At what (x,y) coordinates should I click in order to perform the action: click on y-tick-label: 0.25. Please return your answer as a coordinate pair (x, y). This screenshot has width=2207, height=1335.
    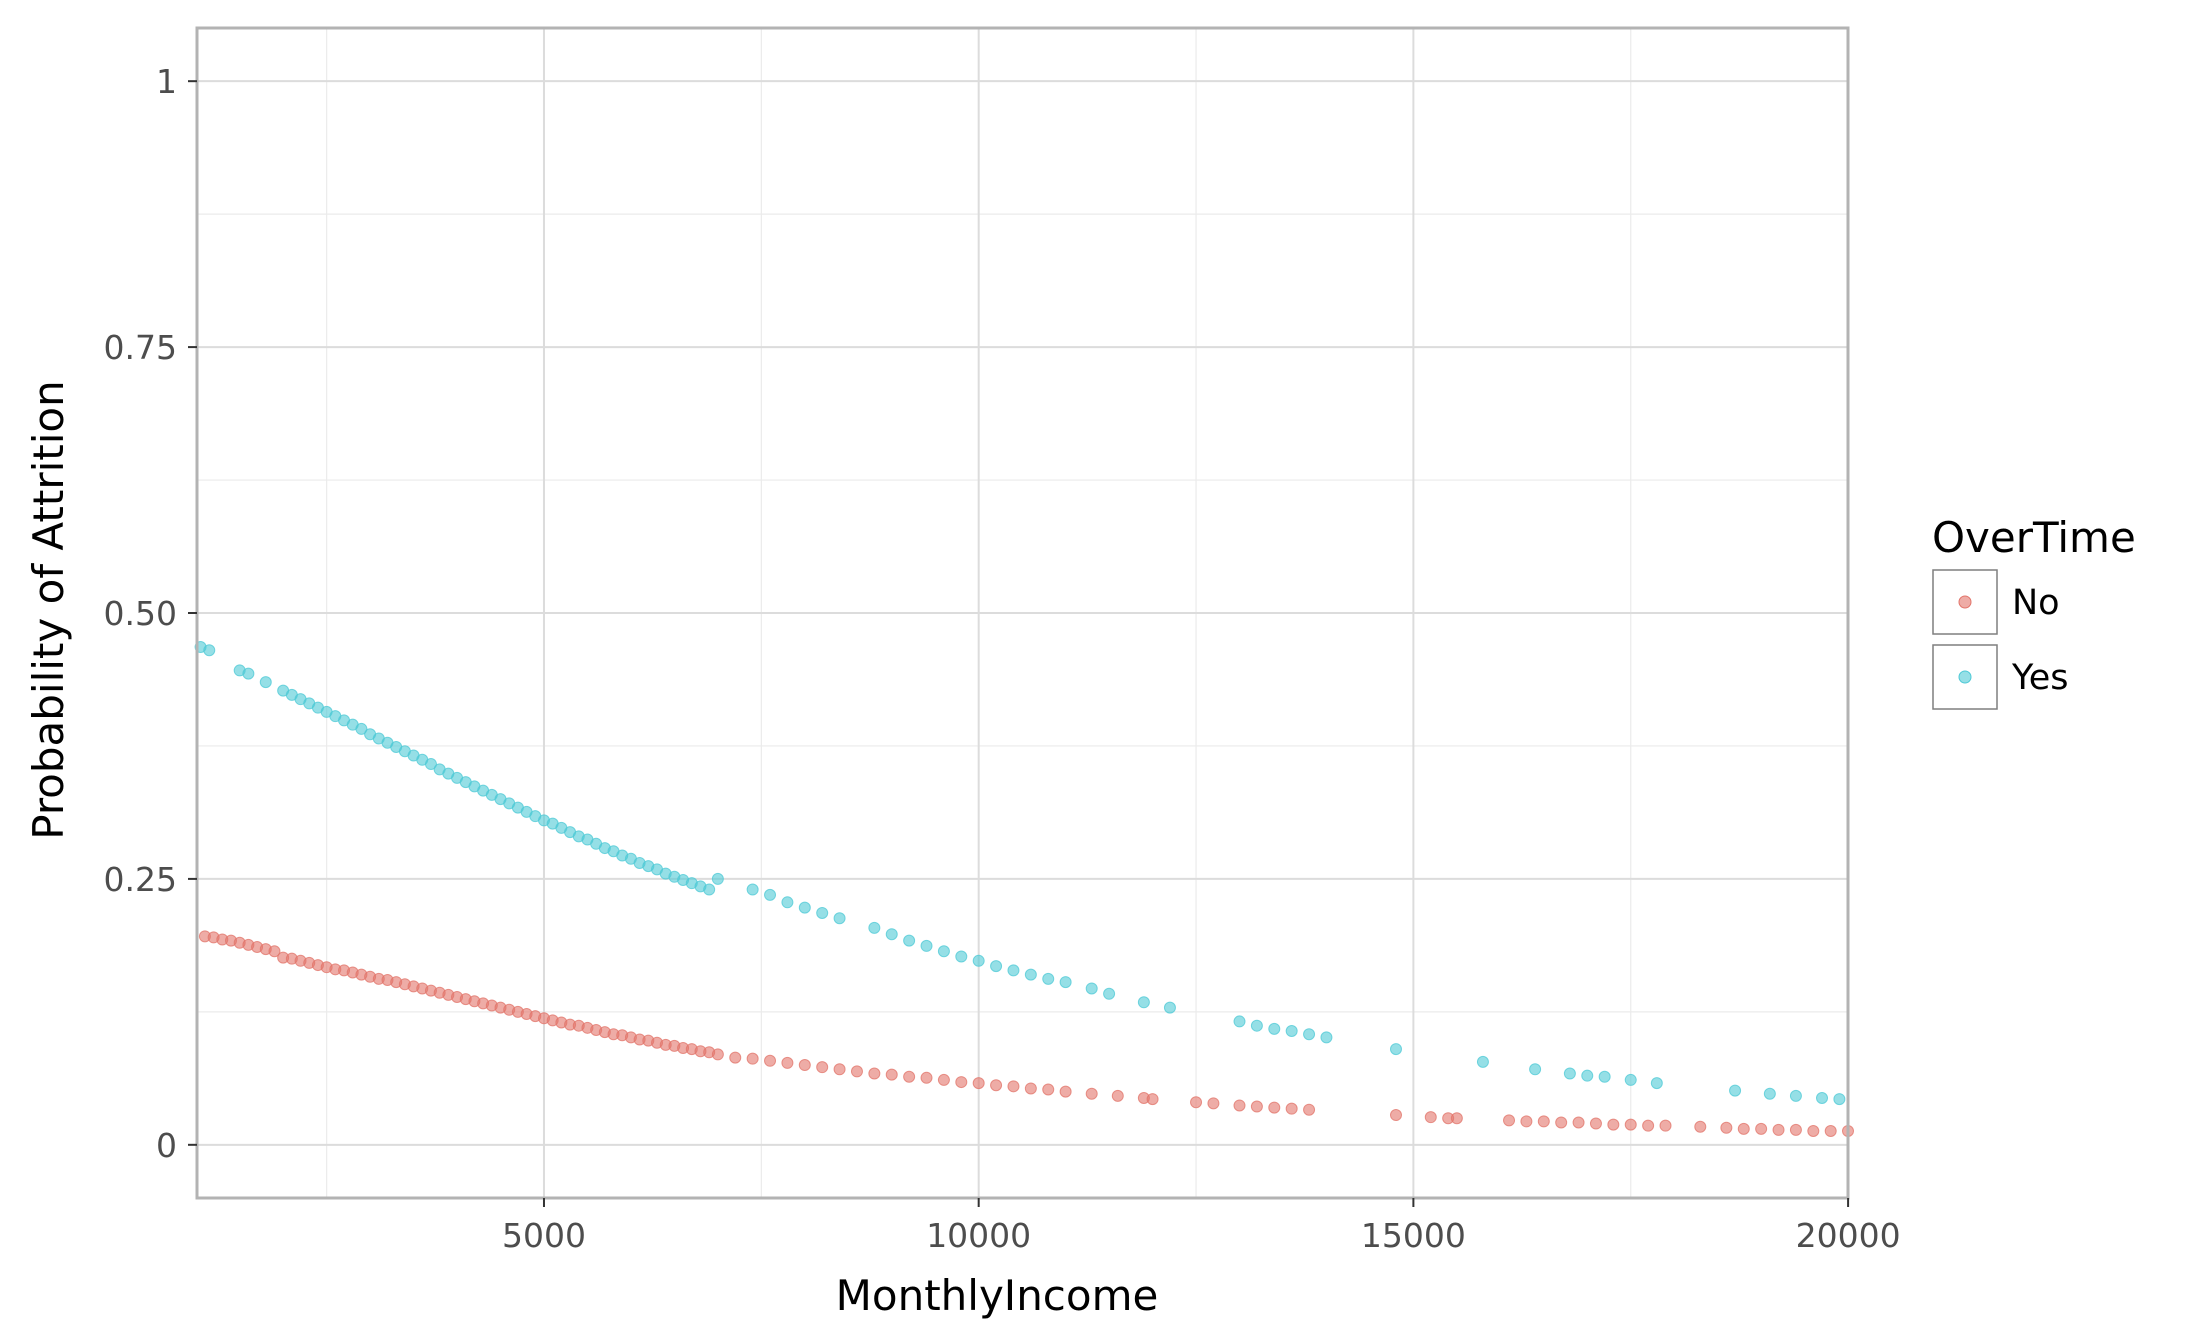
    Looking at the image, I should click on (140, 879).